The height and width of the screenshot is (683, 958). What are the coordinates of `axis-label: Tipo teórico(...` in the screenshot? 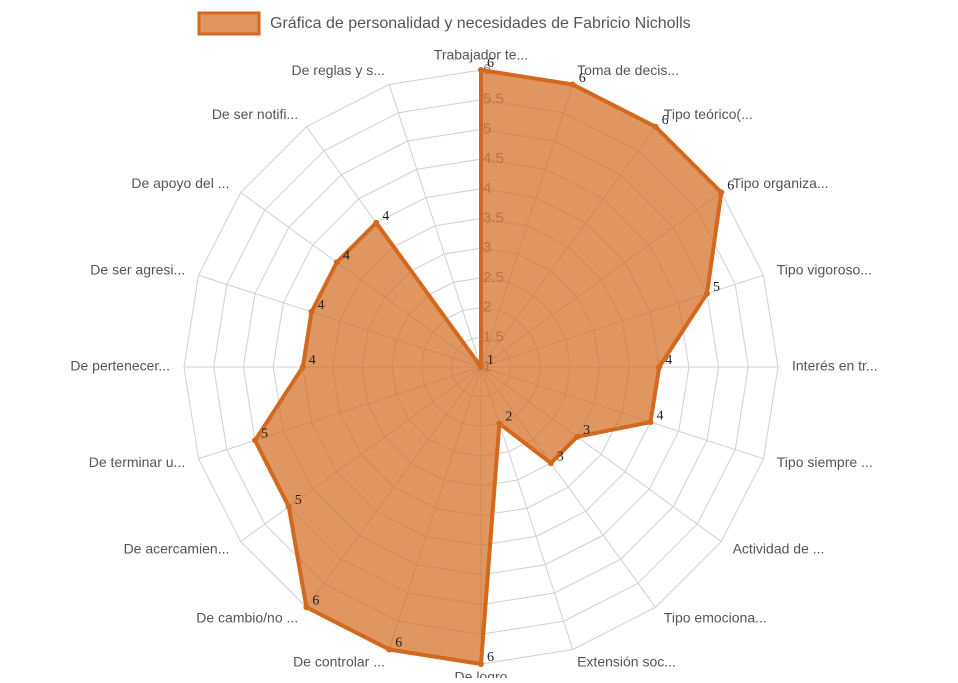 It's located at (708, 114).